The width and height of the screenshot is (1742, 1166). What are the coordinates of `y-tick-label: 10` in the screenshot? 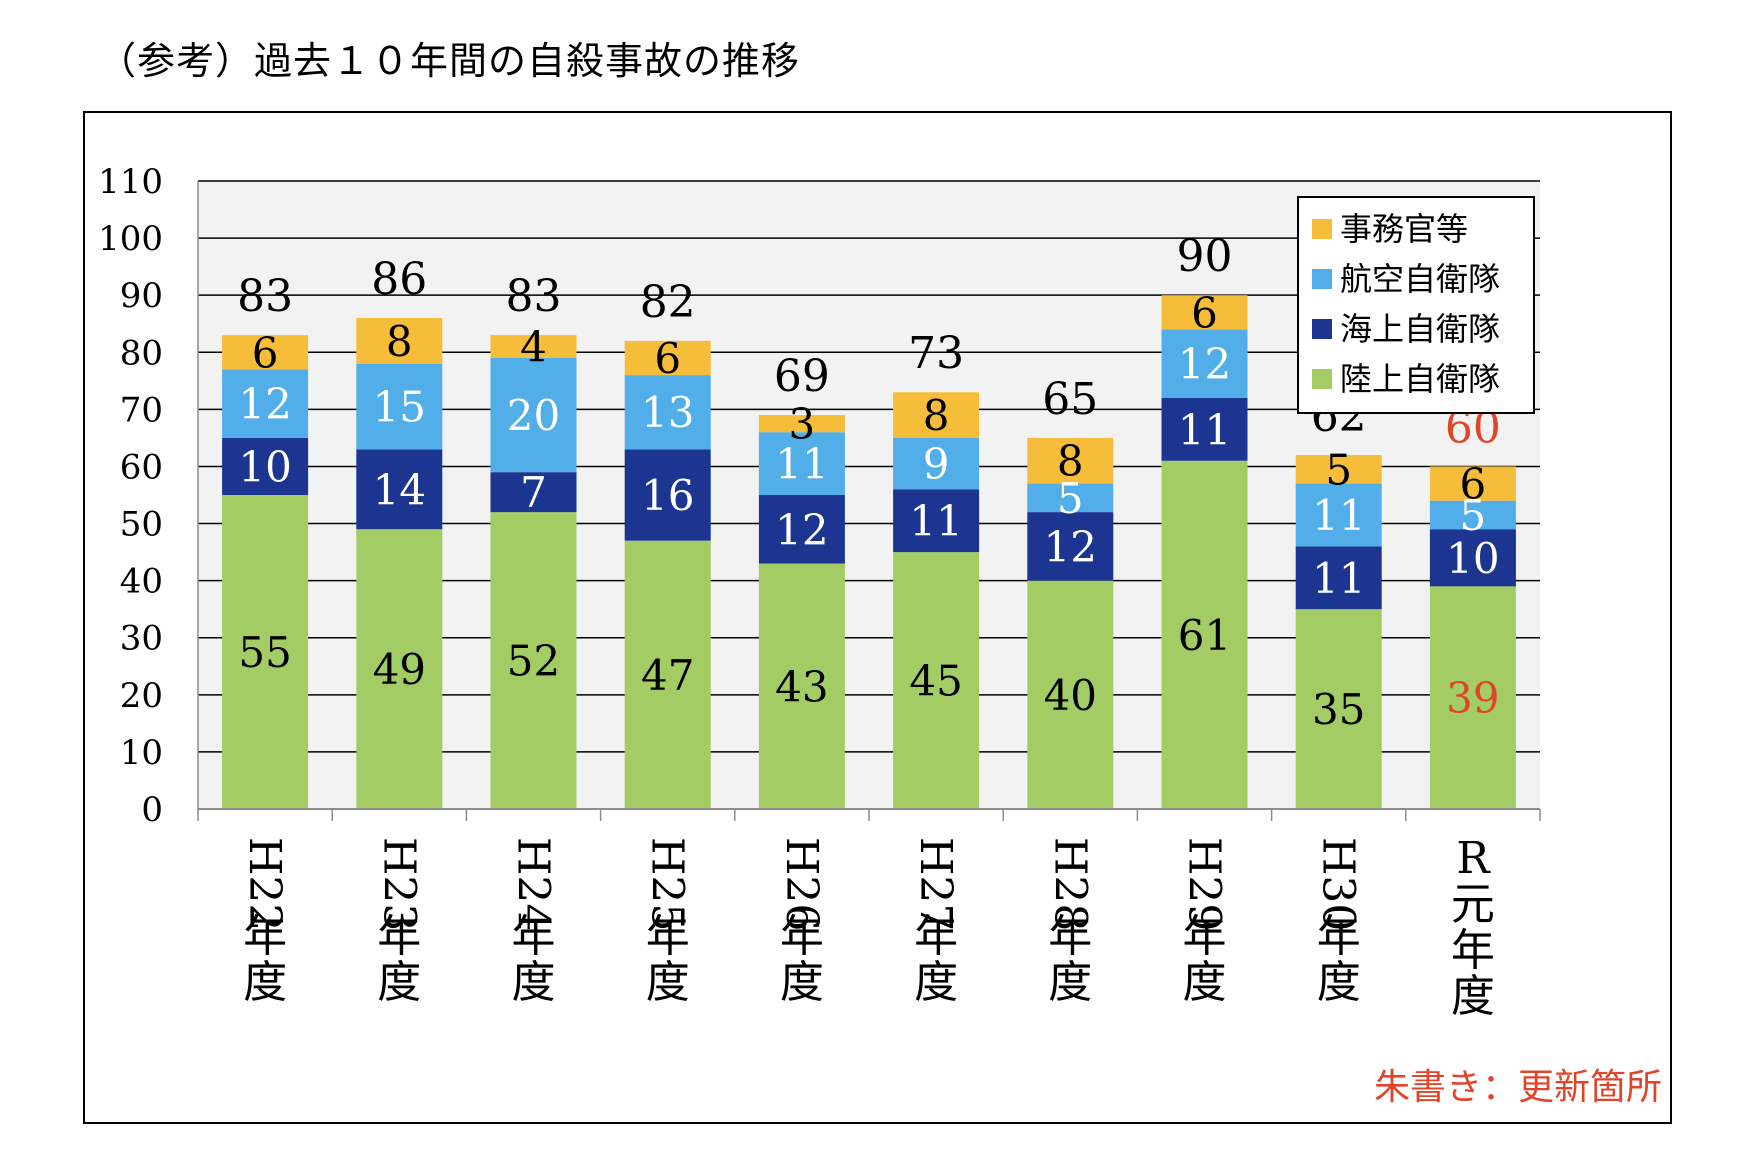 It's located at (141, 753).